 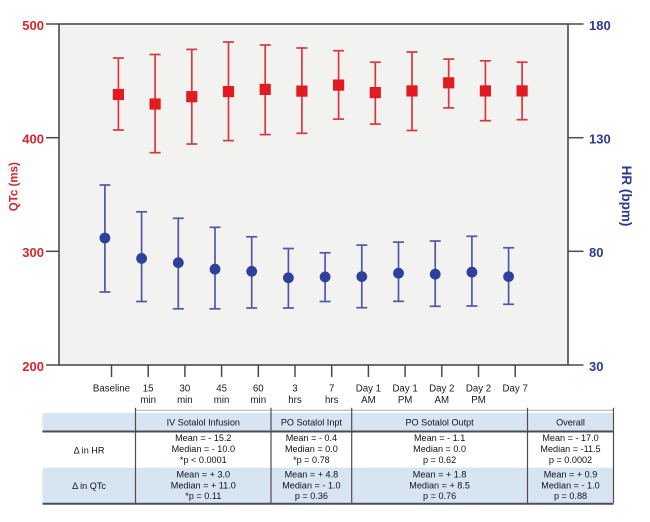 What do you see at coordinates (204, 475) in the screenshot?
I see `svg-text: Mean = + 3.0` at bounding box center [204, 475].